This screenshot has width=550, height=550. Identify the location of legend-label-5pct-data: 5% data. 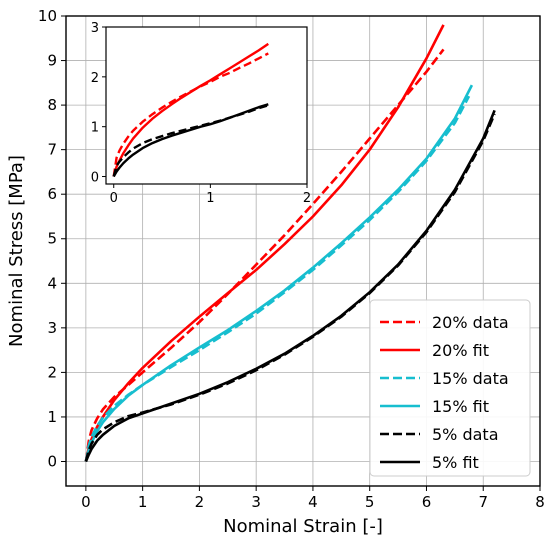
(465, 434).